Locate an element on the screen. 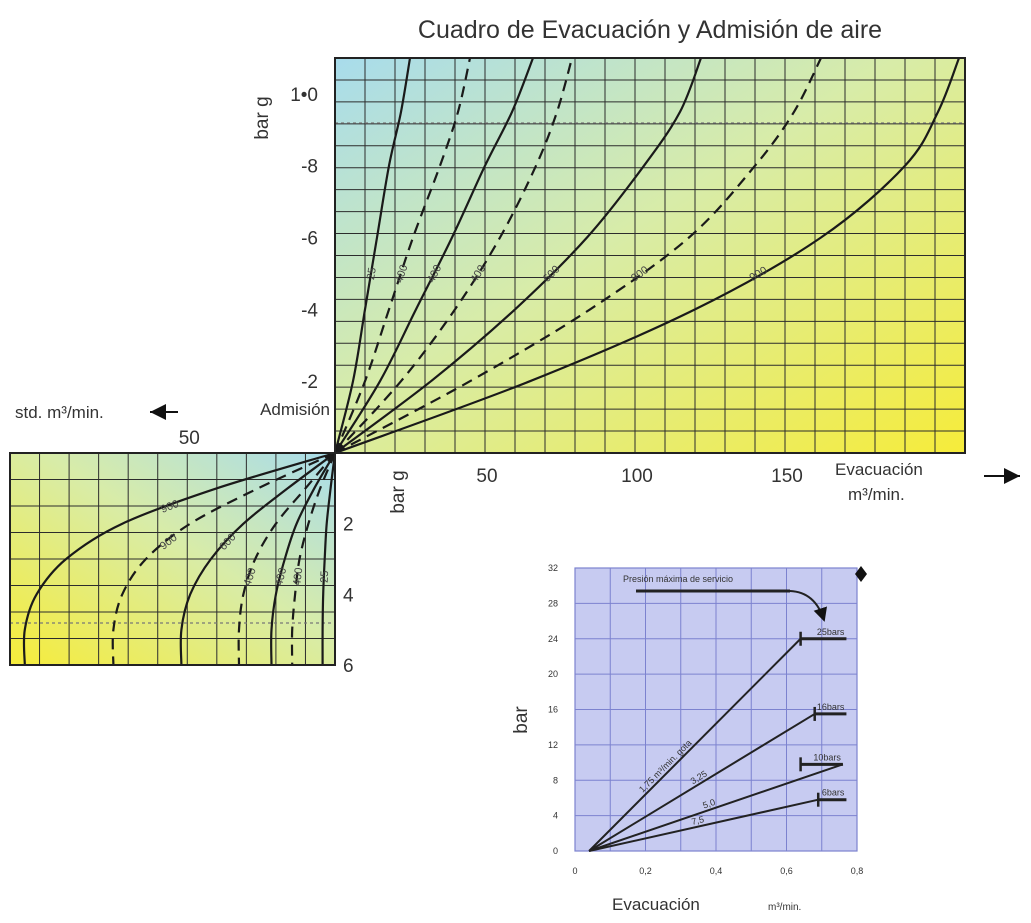 The image size is (1031, 923). inset-lines is located at coordinates (717, 741).